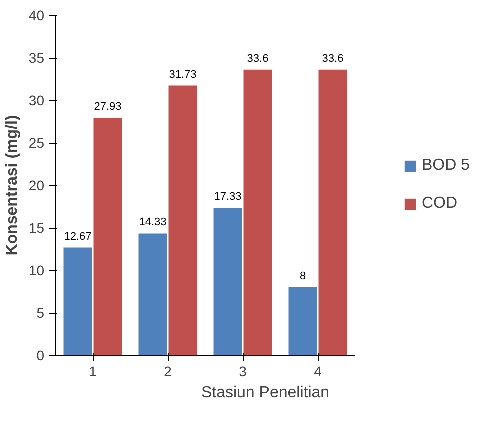  I want to click on data-label: 31.73, so click(183, 74).